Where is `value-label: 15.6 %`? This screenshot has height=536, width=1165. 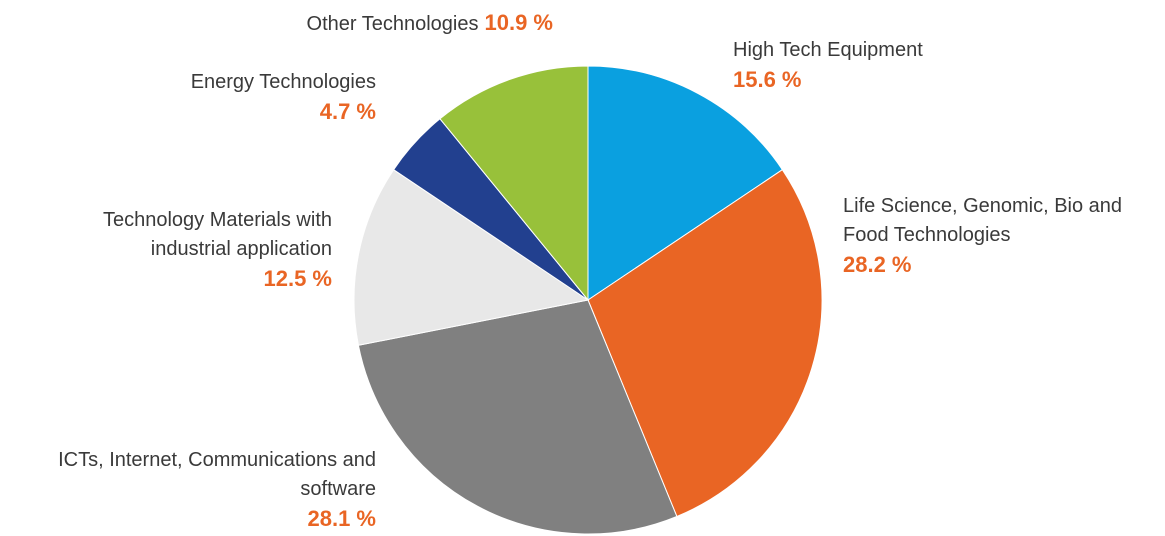 value-label: 15.6 % is located at coordinates (767, 79).